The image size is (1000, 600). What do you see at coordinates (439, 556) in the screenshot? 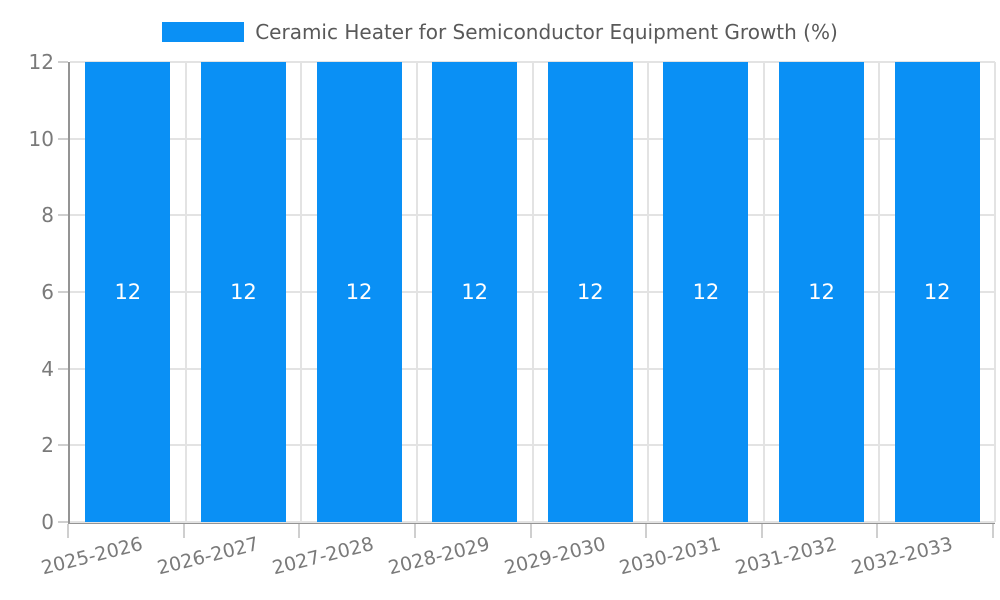
I see `x-tick-label: 2028-2029` at bounding box center [439, 556].